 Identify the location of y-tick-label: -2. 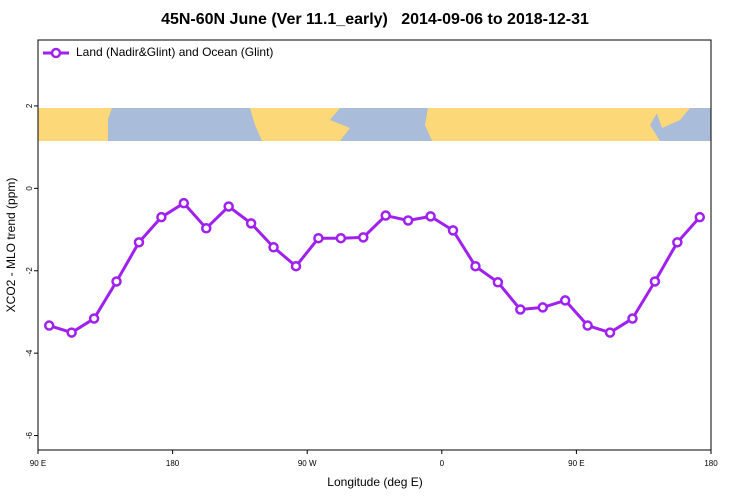
(29, 271).